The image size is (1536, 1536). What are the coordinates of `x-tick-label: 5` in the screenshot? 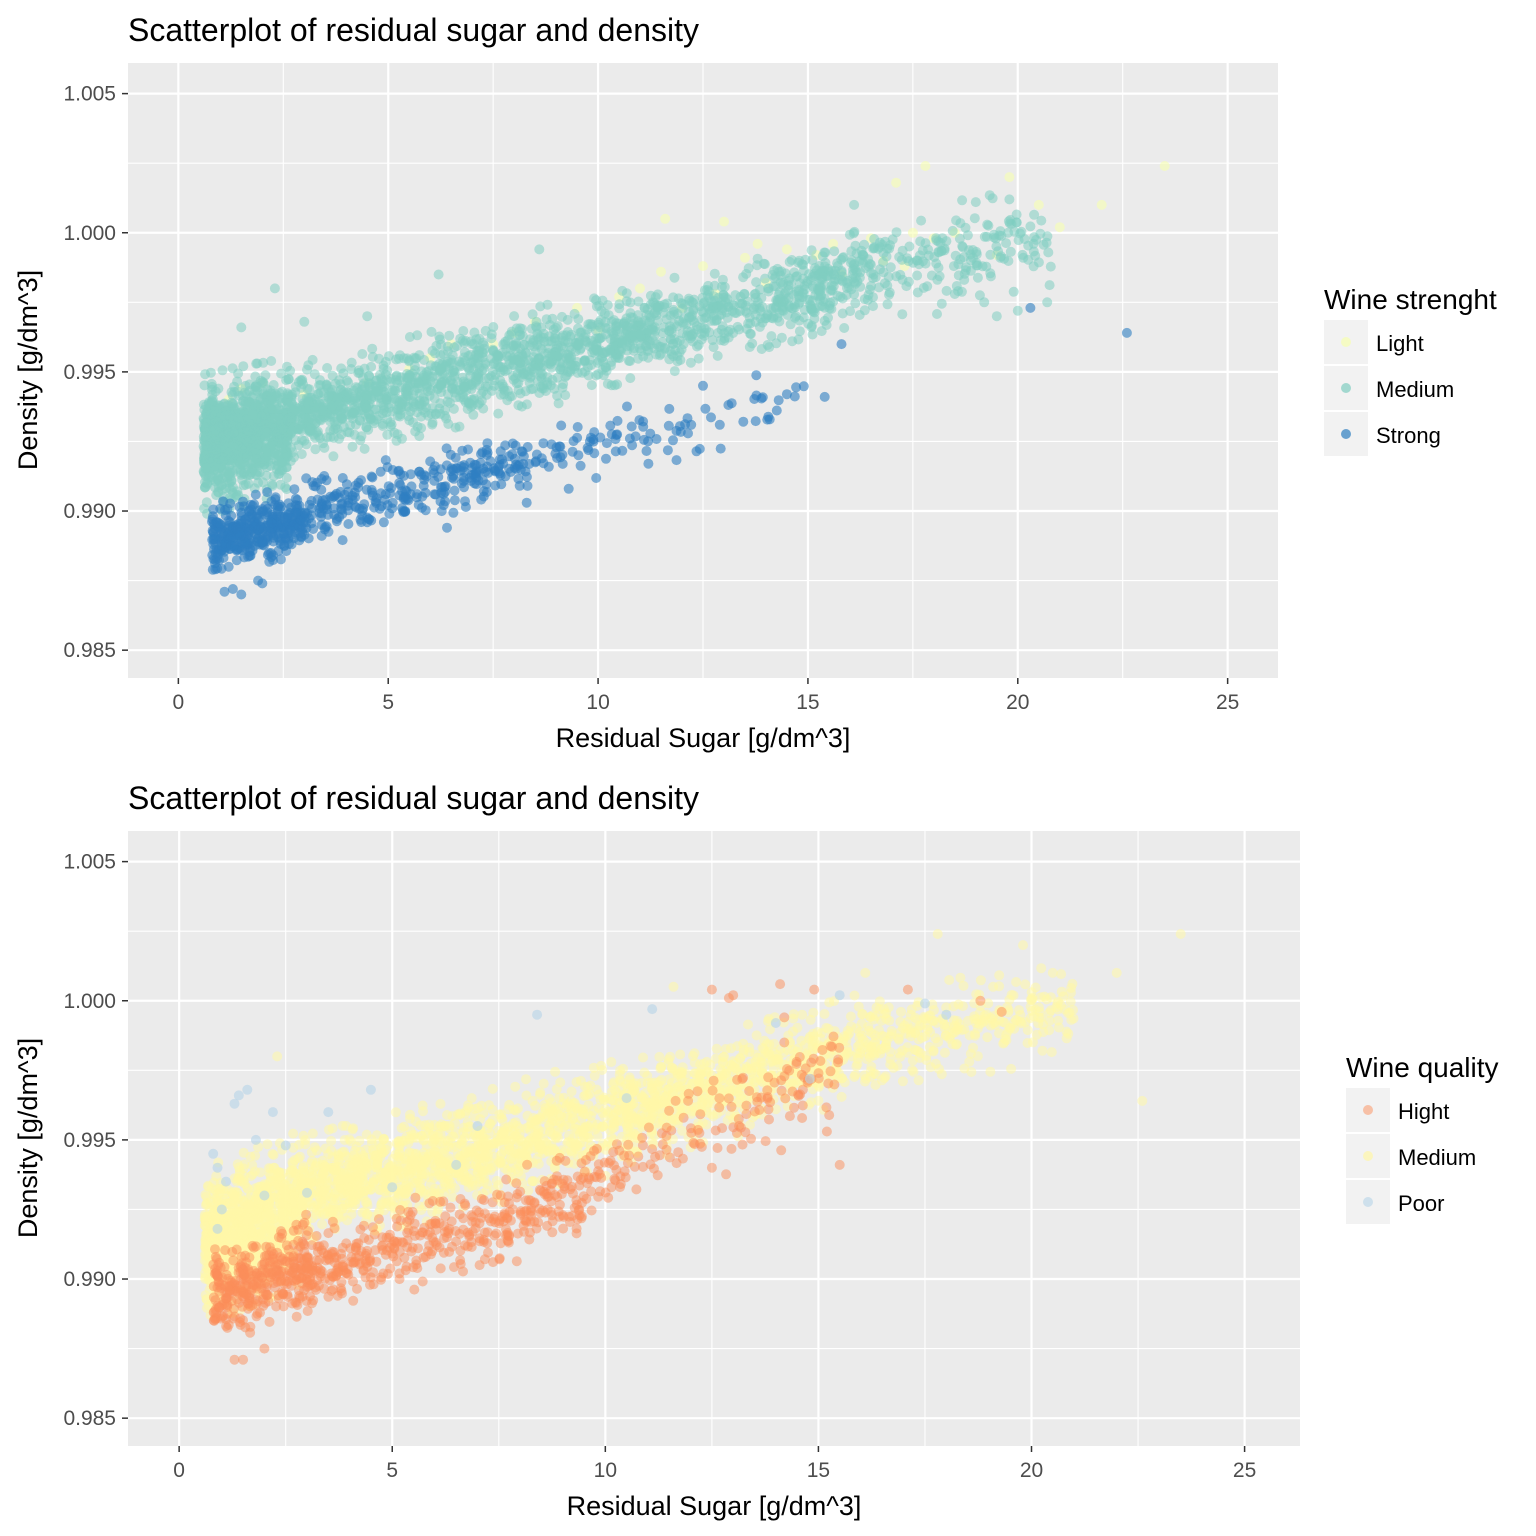 It's located at (388, 702).